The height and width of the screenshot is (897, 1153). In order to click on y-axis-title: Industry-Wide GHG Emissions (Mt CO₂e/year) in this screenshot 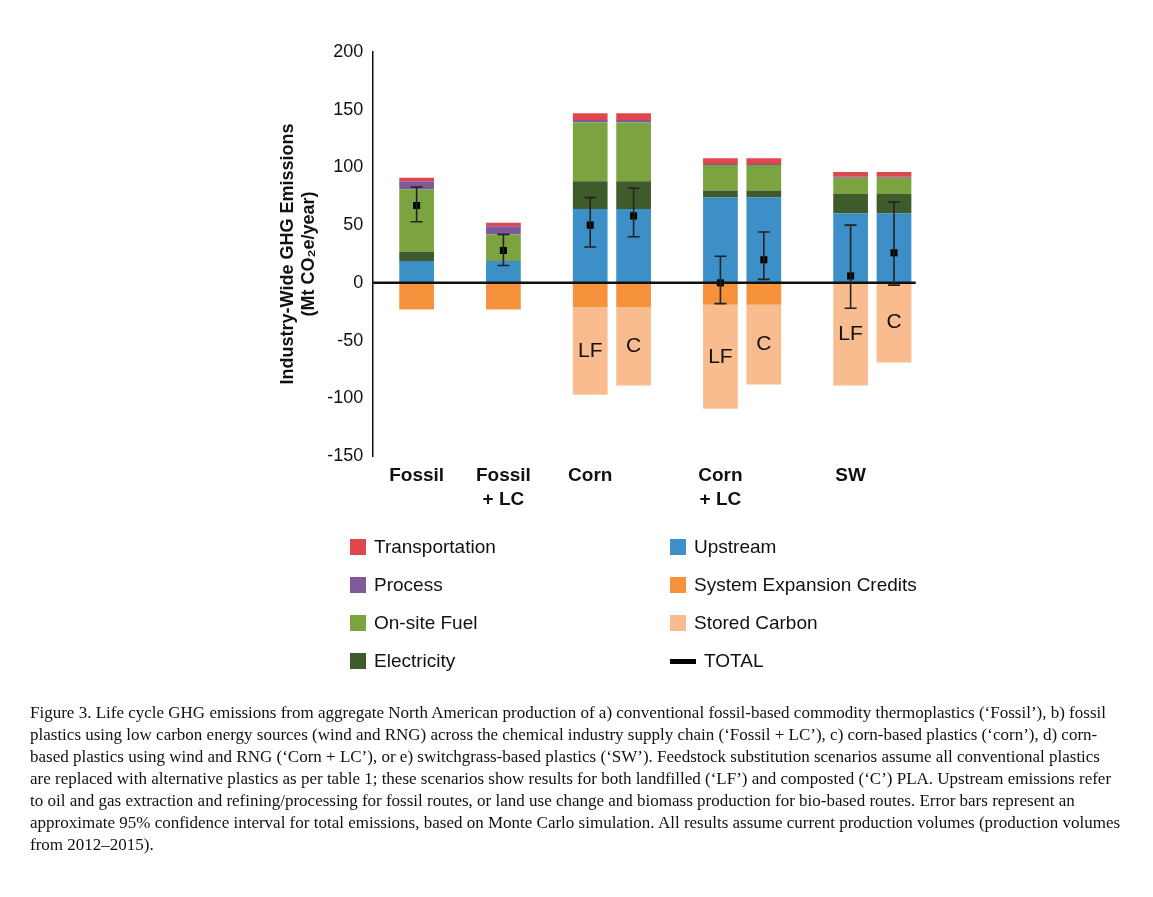, I will do `click(297, 254)`.